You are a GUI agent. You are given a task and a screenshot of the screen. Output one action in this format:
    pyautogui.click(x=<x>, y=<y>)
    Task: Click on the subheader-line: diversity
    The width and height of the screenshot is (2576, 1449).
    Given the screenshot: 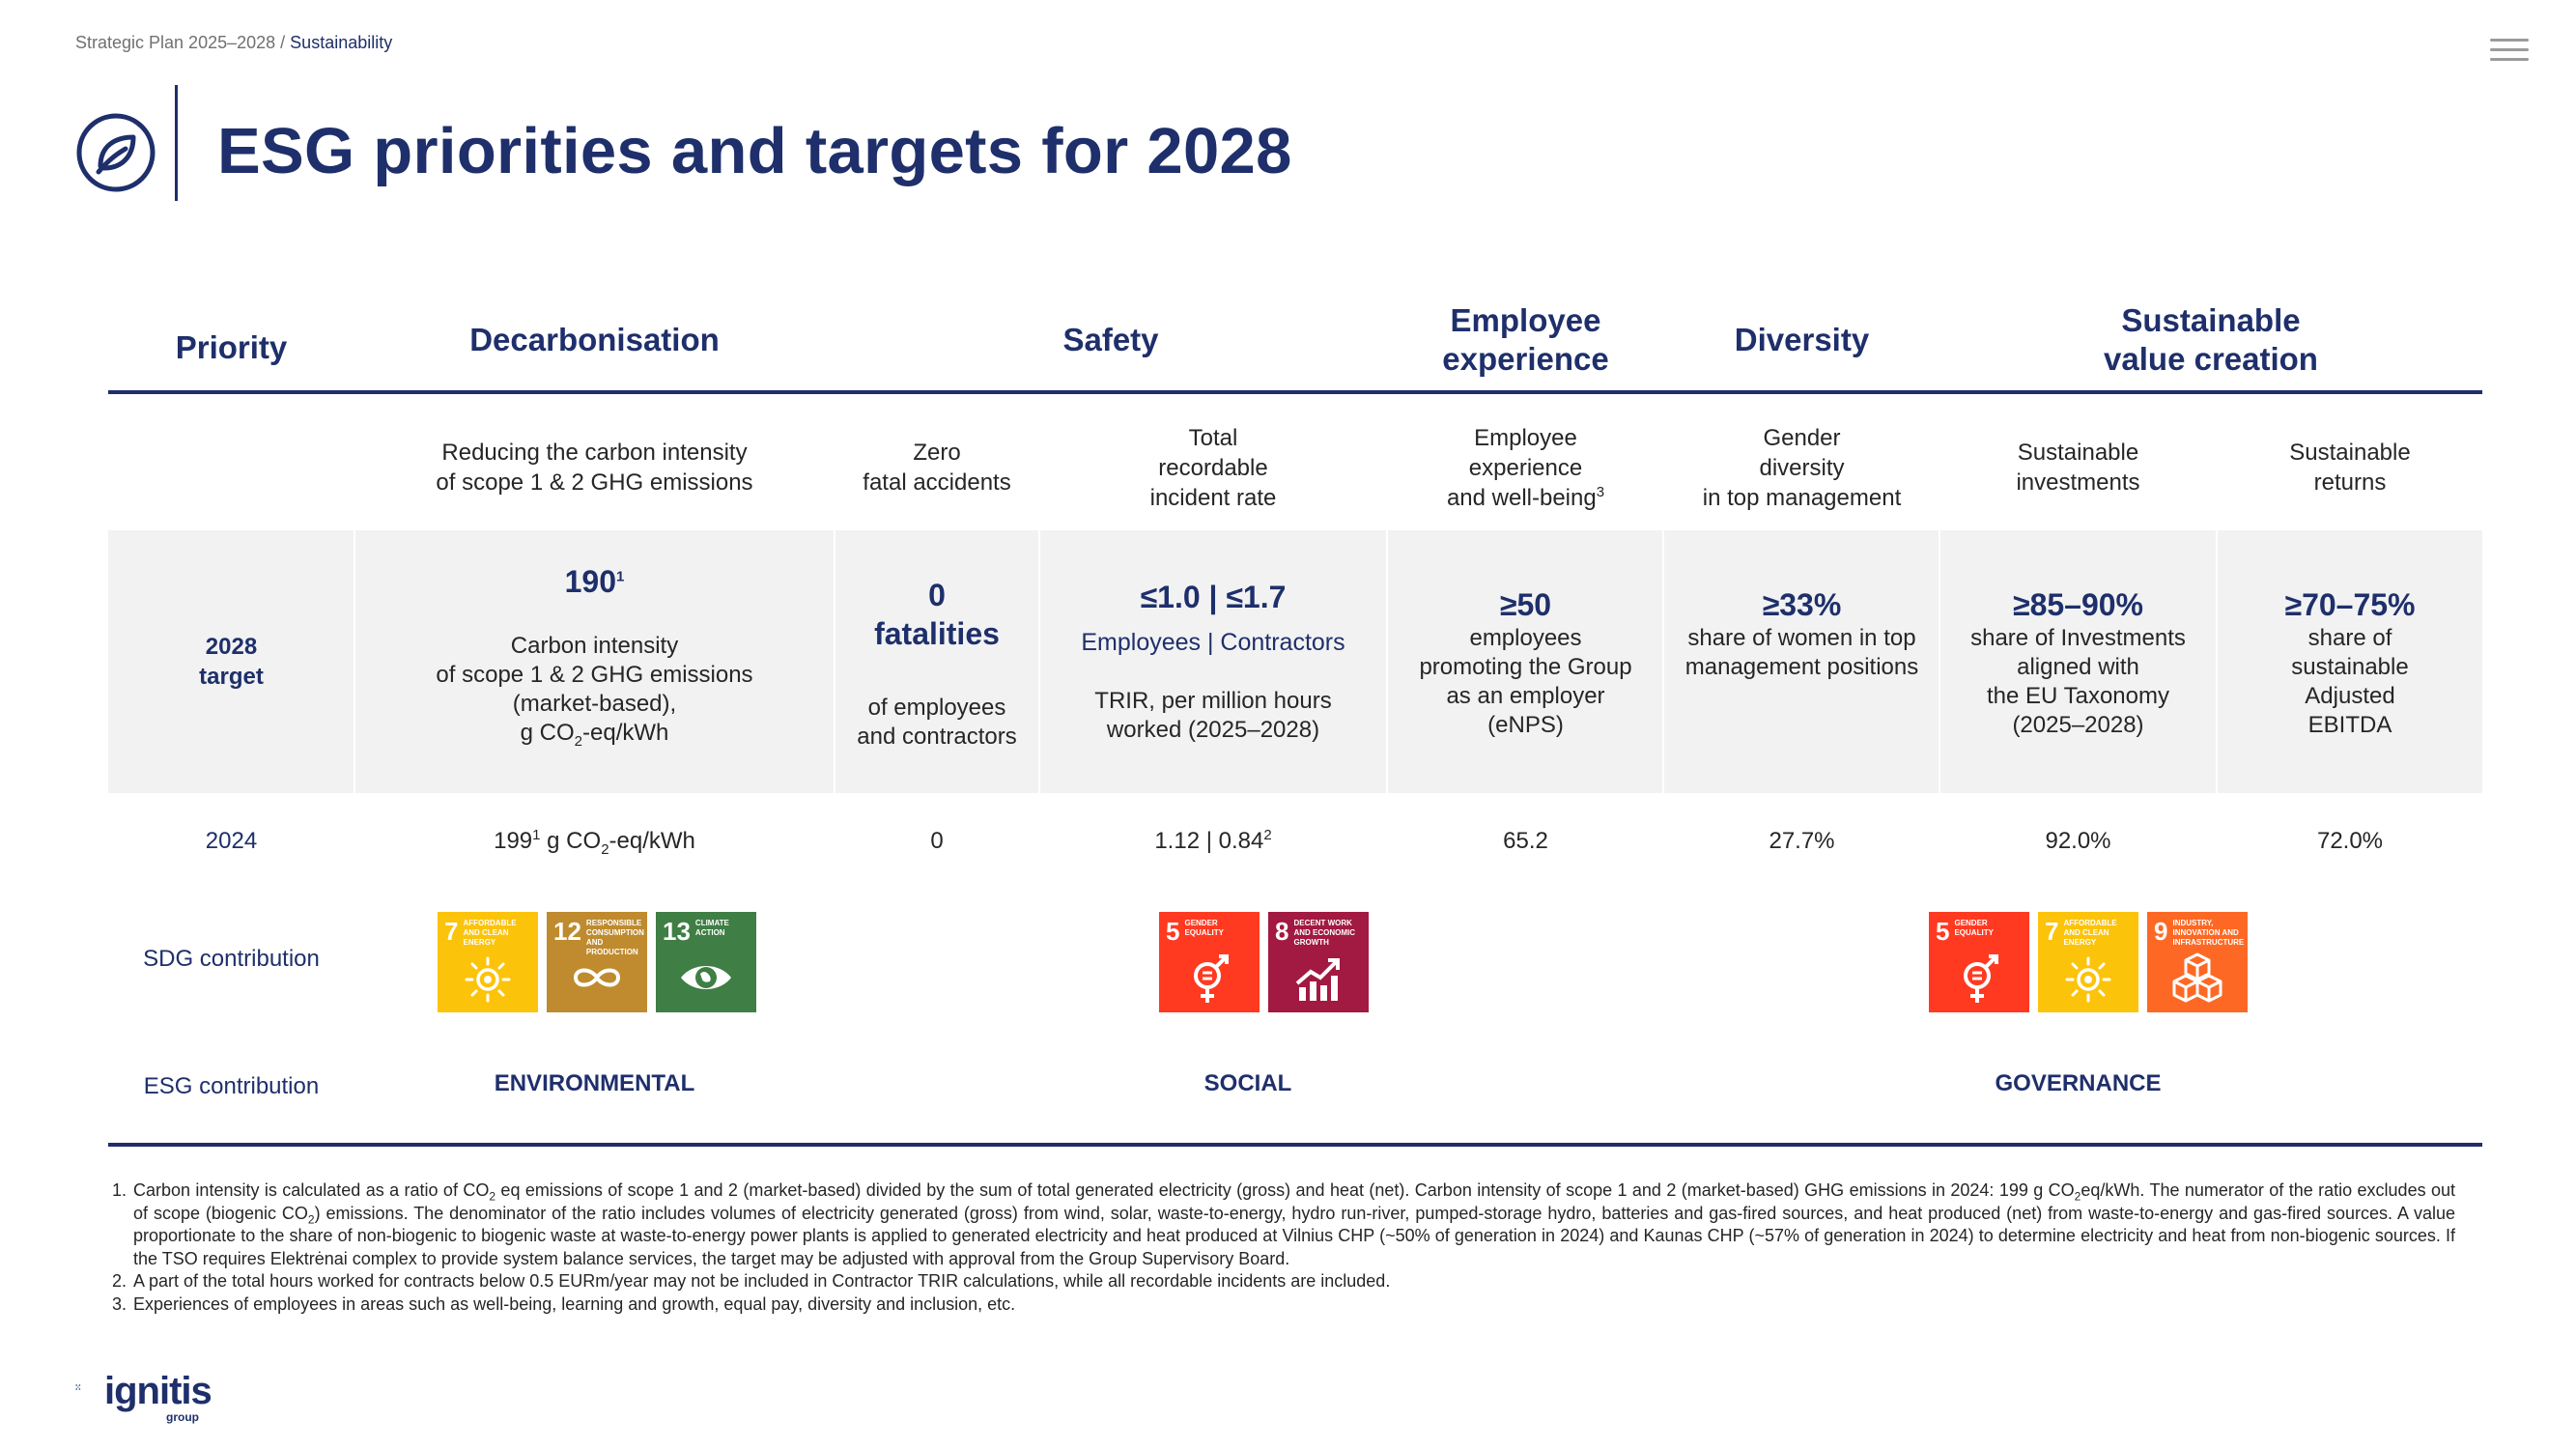 What is the action you would take?
    pyautogui.click(x=1802, y=467)
    